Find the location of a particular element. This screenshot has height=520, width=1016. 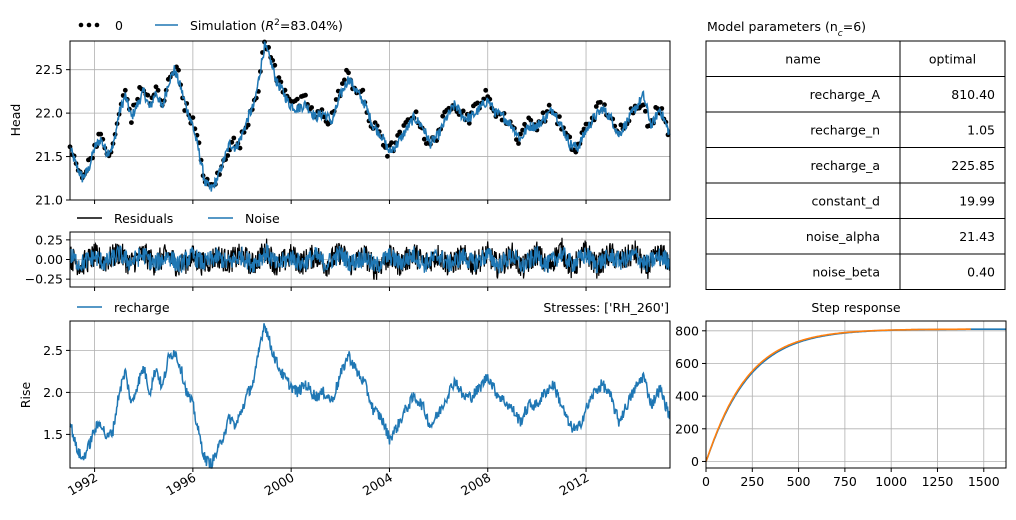

step-ytick-label: 0 is located at coordinates (695, 461).